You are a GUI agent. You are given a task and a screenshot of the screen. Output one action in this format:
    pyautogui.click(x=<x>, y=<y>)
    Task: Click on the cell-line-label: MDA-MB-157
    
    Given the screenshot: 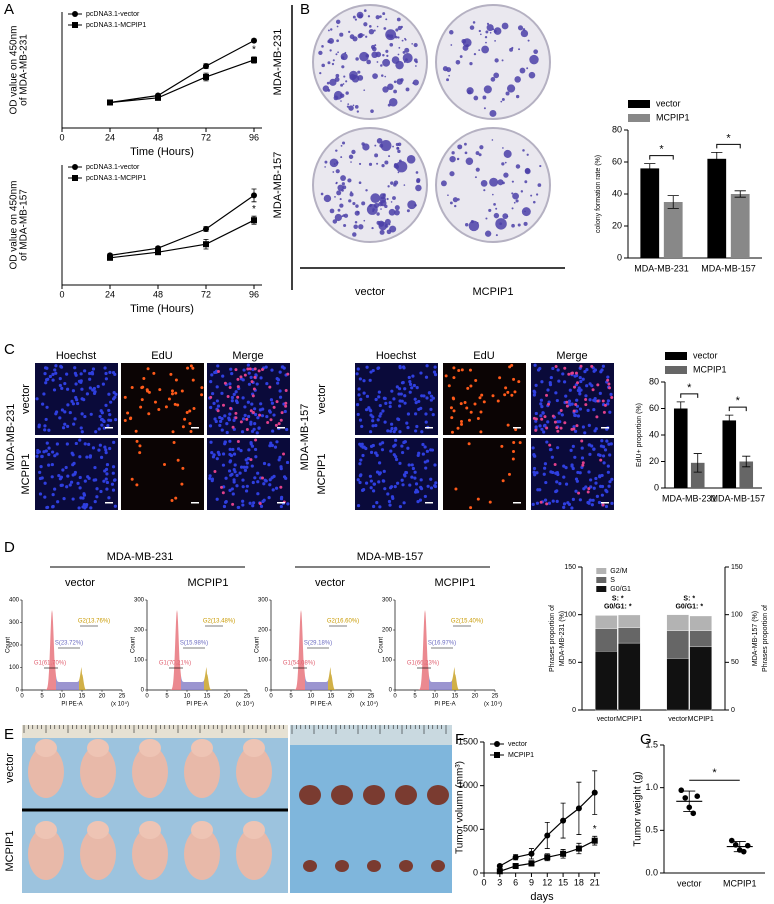 What is the action you would take?
    pyautogui.click(x=390, y=557)
    